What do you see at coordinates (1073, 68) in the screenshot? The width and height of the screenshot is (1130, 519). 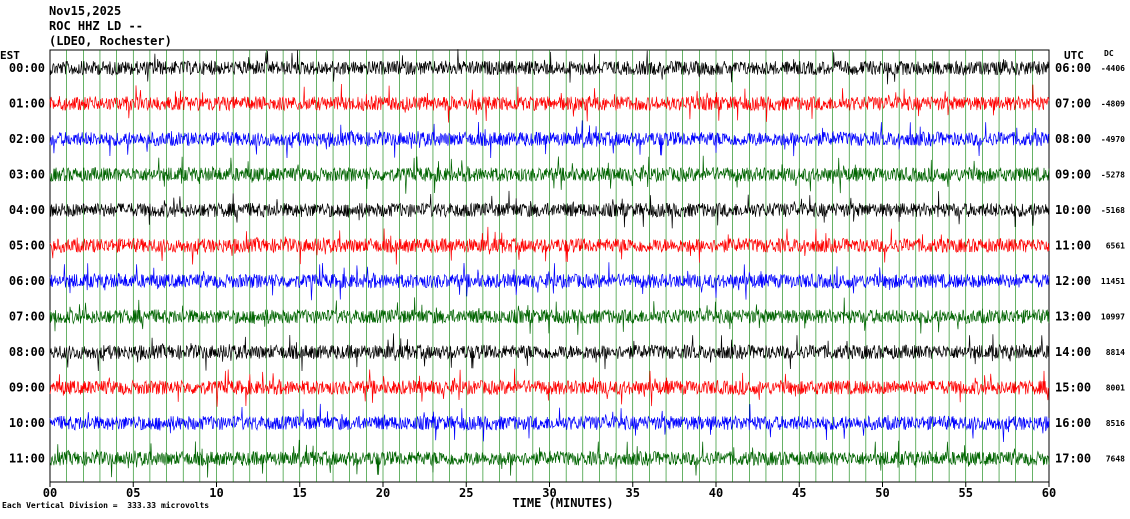 I see `utc-tick-label: 06:00` at bounding box center [1073, 68].